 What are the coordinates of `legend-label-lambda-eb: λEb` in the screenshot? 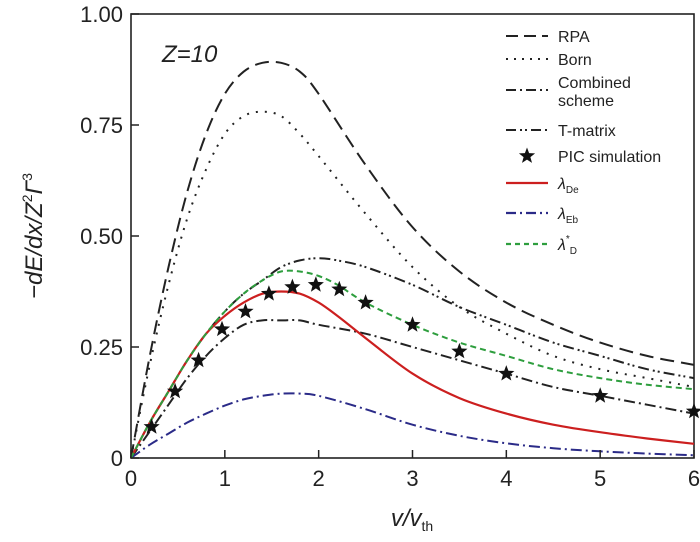 It's located at (568, 216).